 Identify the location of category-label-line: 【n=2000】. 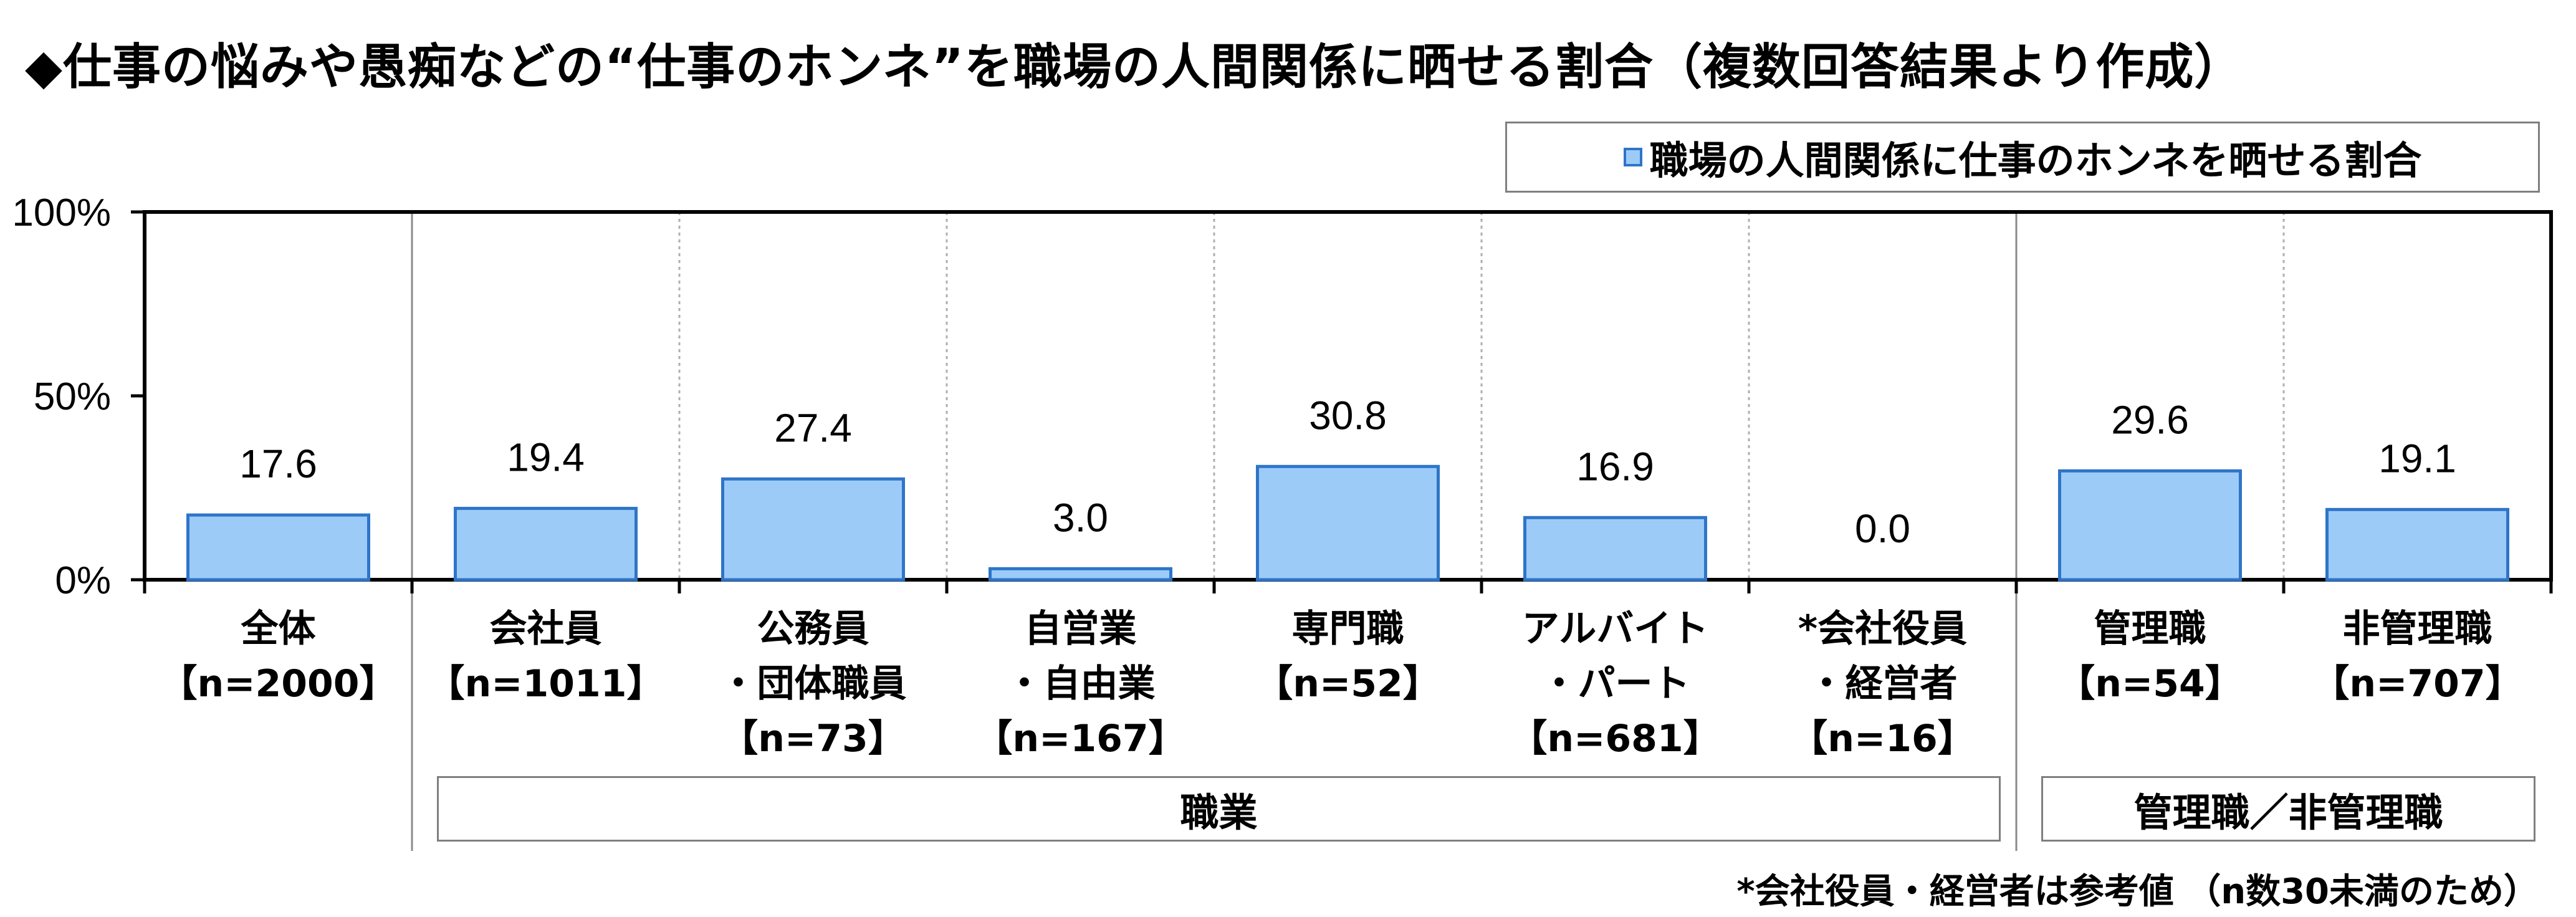
(278, 684).